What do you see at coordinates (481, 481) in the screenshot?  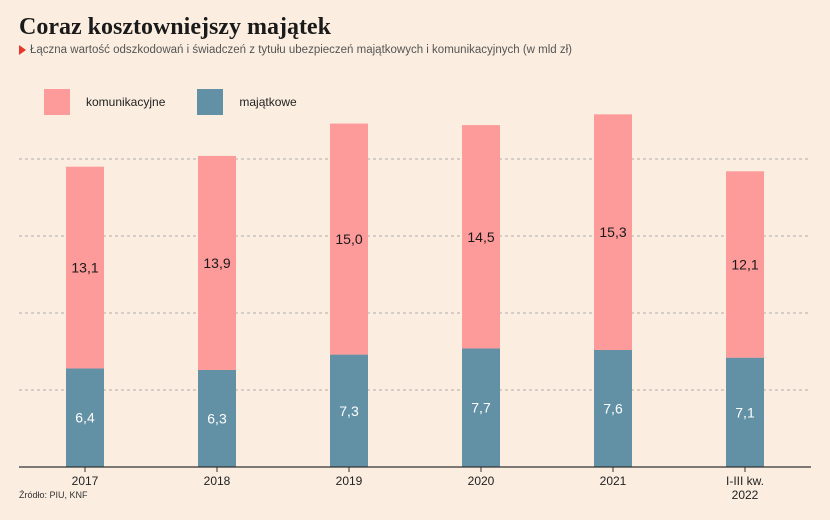 I see `x-tick-label: 2020` at bounding box center [481, 481].